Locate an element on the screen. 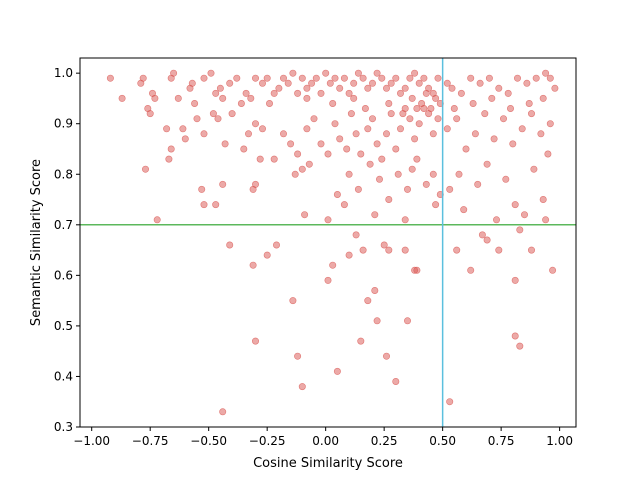 The height and width of the screenshot is (484, 640). y-axis: 0.3 0.4 0.5 0.6 0.7 0.8 0.9 1.0 is located at coordinates (67, 250).